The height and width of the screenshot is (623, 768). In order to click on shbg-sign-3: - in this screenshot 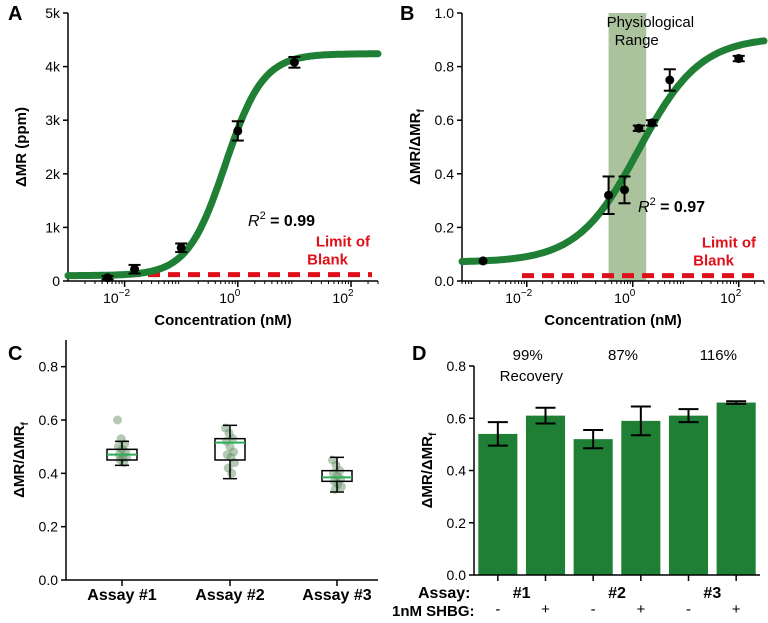, I will do `click(593, 609)`.